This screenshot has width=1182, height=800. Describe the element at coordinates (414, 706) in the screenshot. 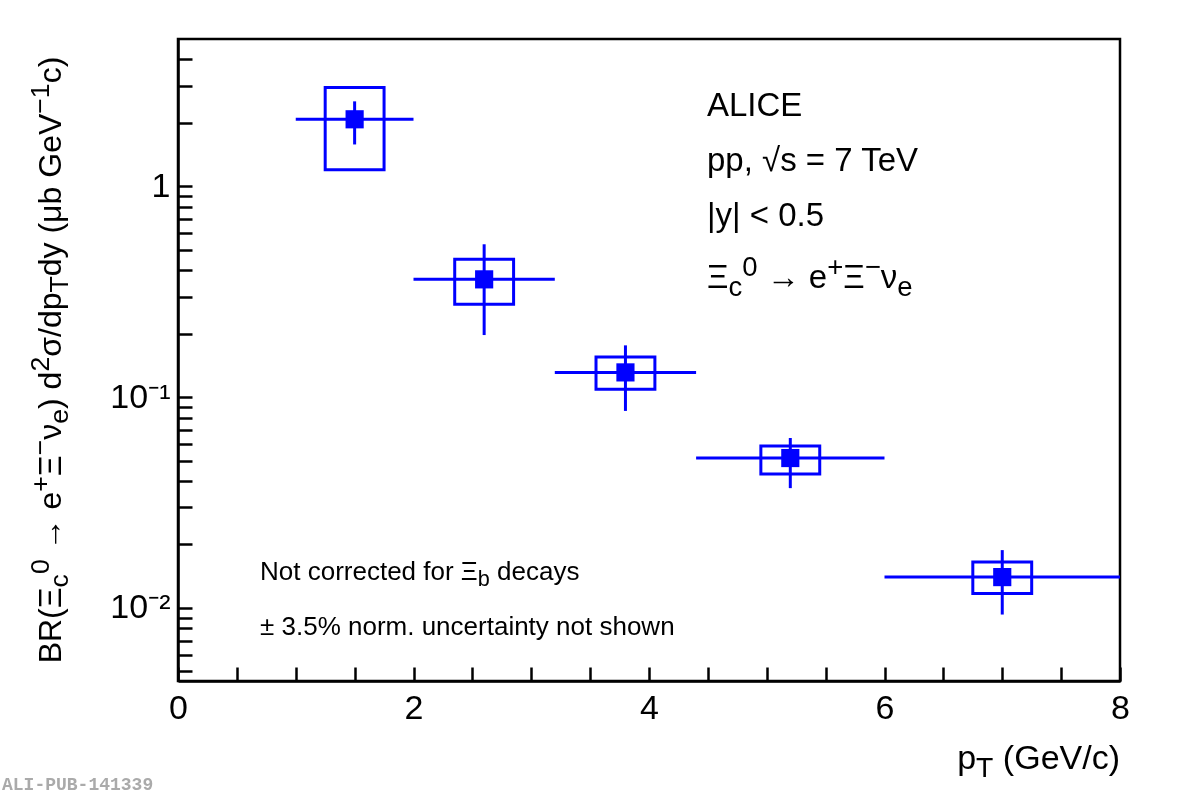

I see `x-tick-label: 2` at that location.